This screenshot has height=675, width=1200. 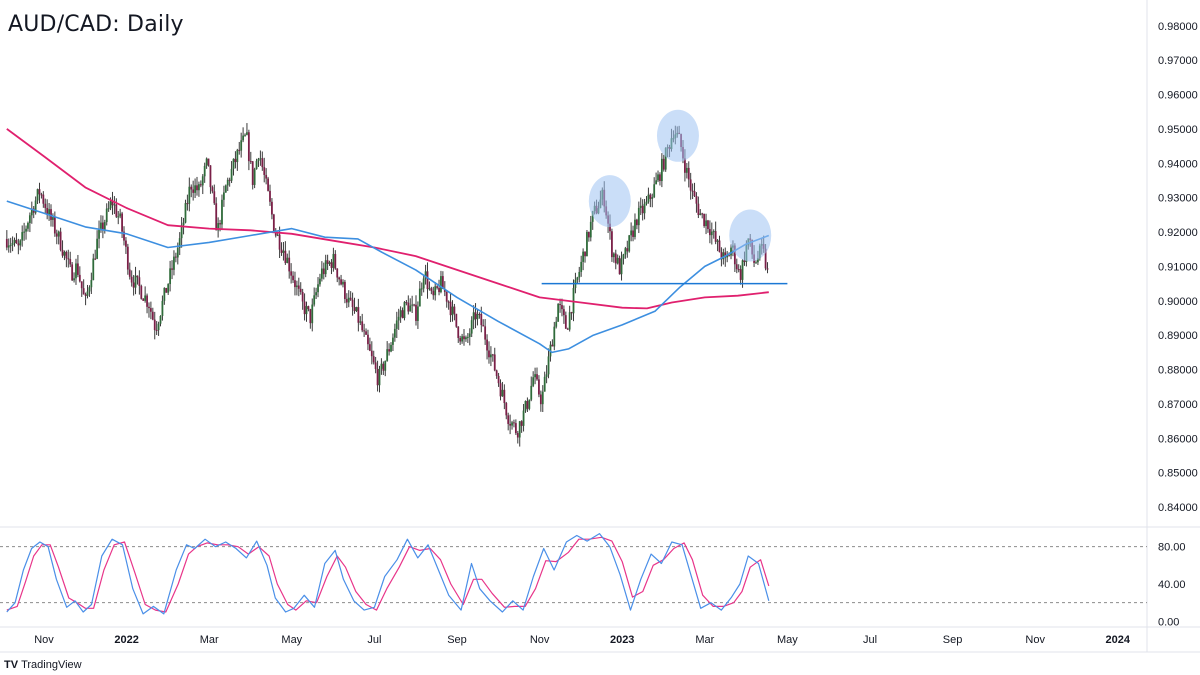 What do you see at coordinates (1178, 96) in the screenshot?
I see `price-tick-label: 0.96000` at bounding box center [1178, 96].